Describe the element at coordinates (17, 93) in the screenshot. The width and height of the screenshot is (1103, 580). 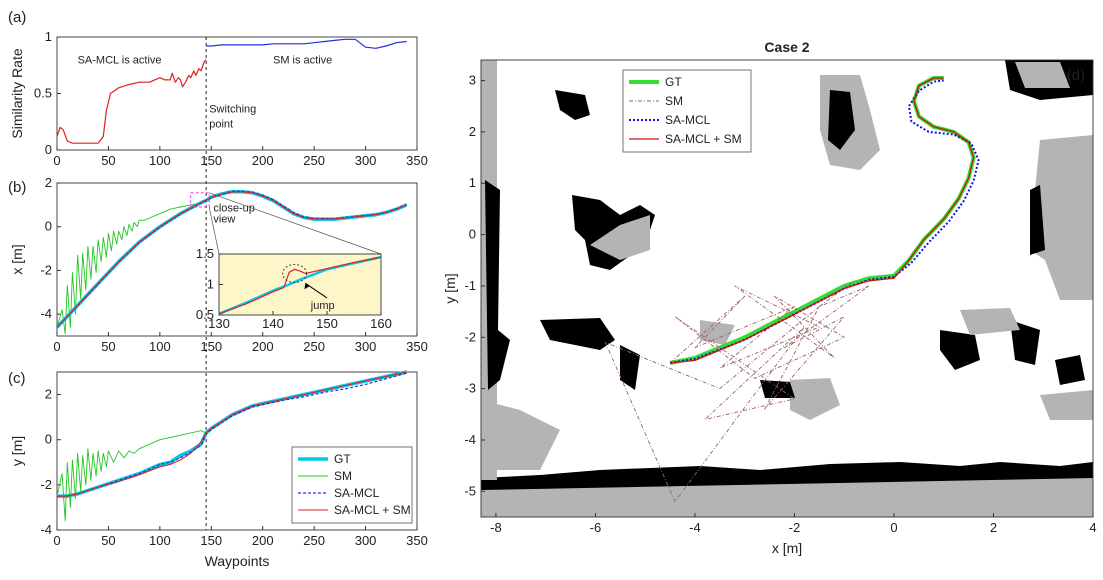
I see `y-axis-label: Similarity Rate` at that location.